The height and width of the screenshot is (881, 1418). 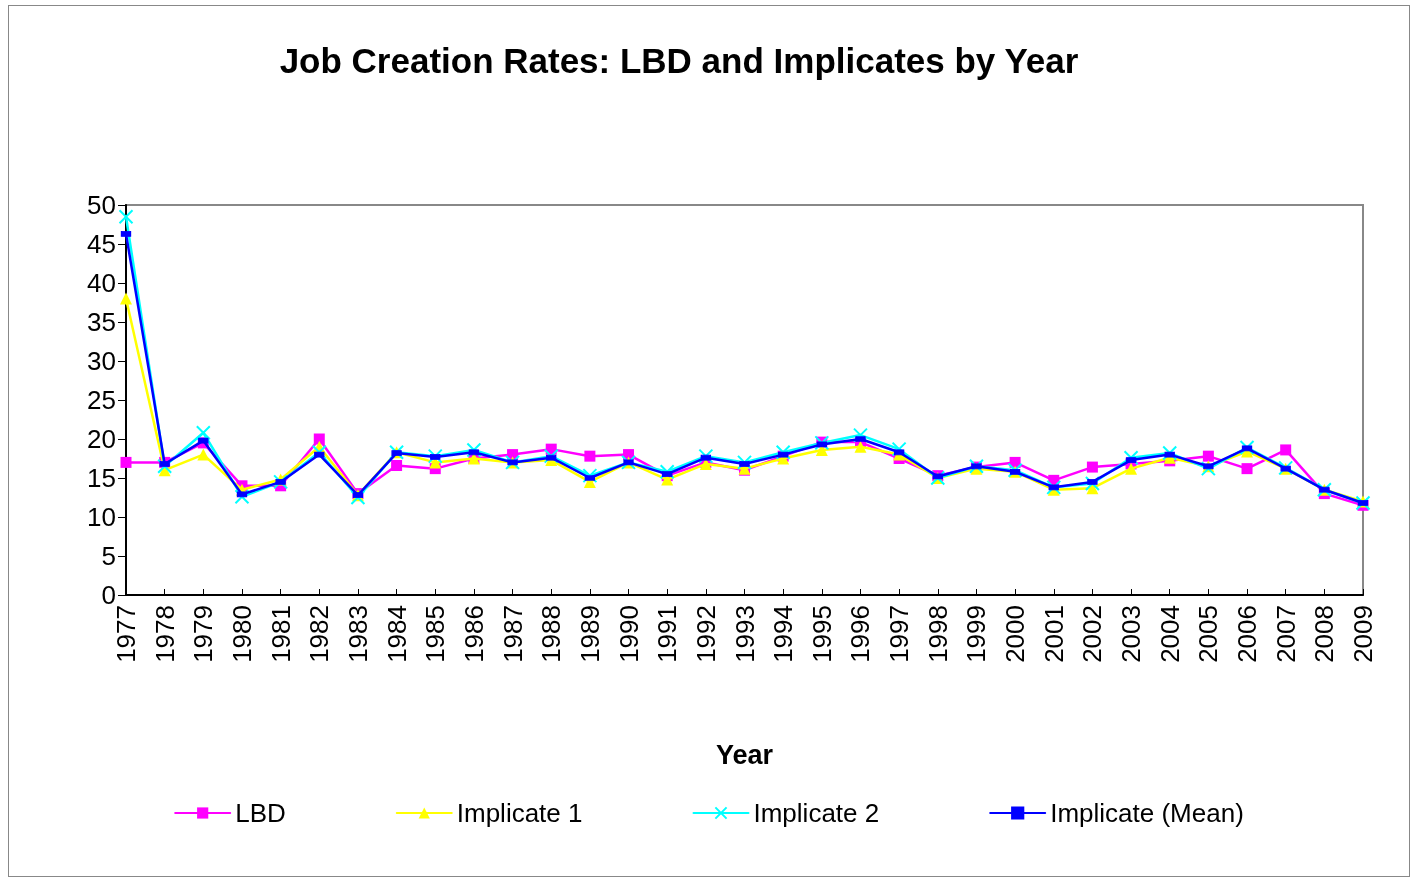 I want to click on x-tick-label: 1988, so click(x=551, y=634).